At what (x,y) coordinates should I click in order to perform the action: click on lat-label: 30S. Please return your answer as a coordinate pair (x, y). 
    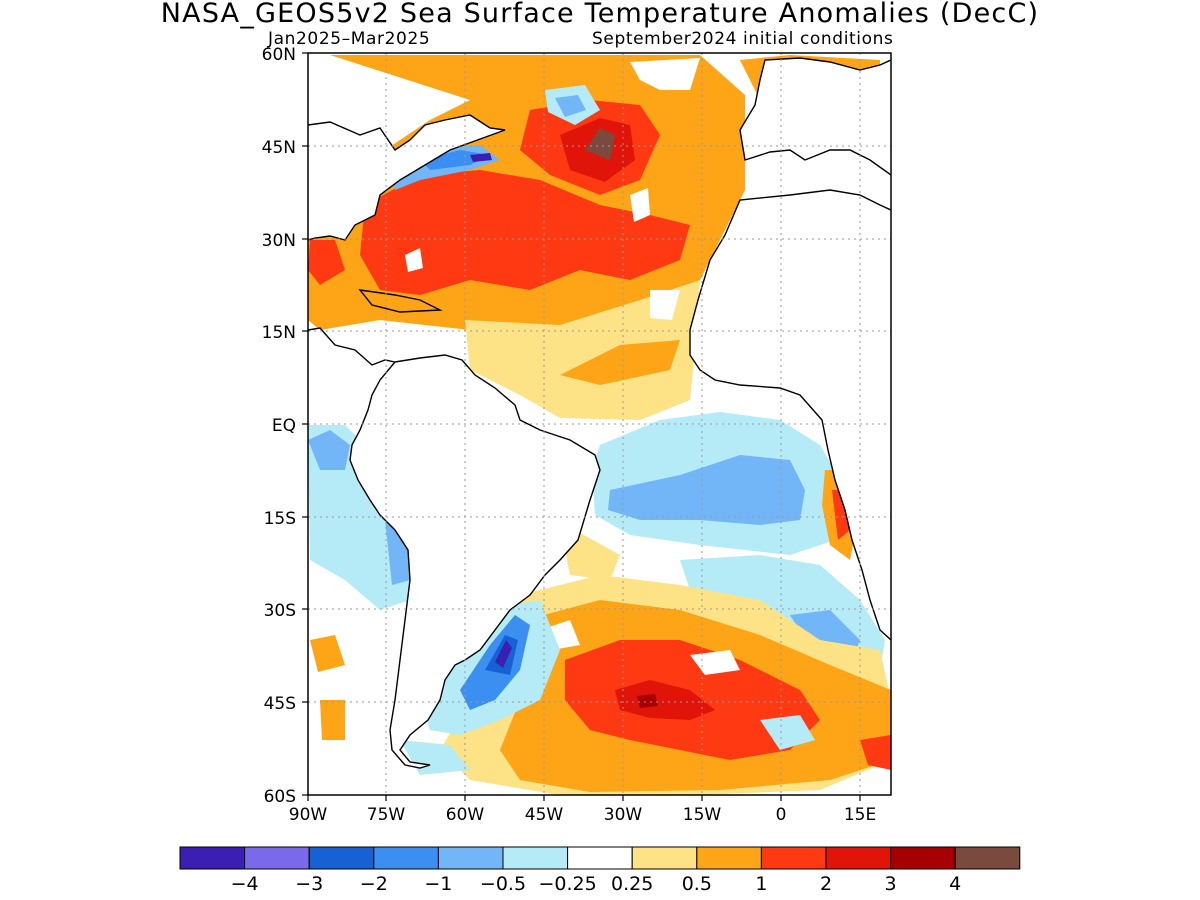
    Looking at the image, I should click on (280, 611).